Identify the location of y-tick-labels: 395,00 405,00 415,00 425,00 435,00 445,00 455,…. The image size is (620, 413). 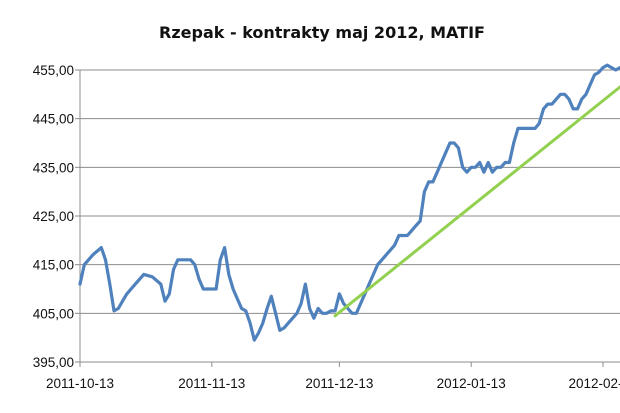
(53, 216).